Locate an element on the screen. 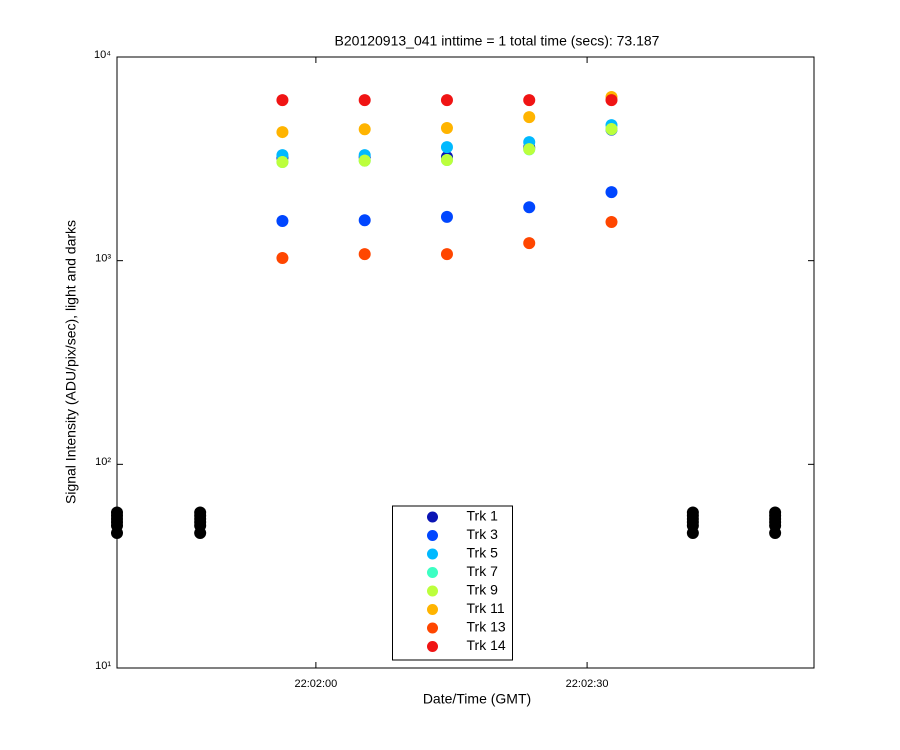  y-tick-label: 10⁴ is located at coordinates (102, 55).